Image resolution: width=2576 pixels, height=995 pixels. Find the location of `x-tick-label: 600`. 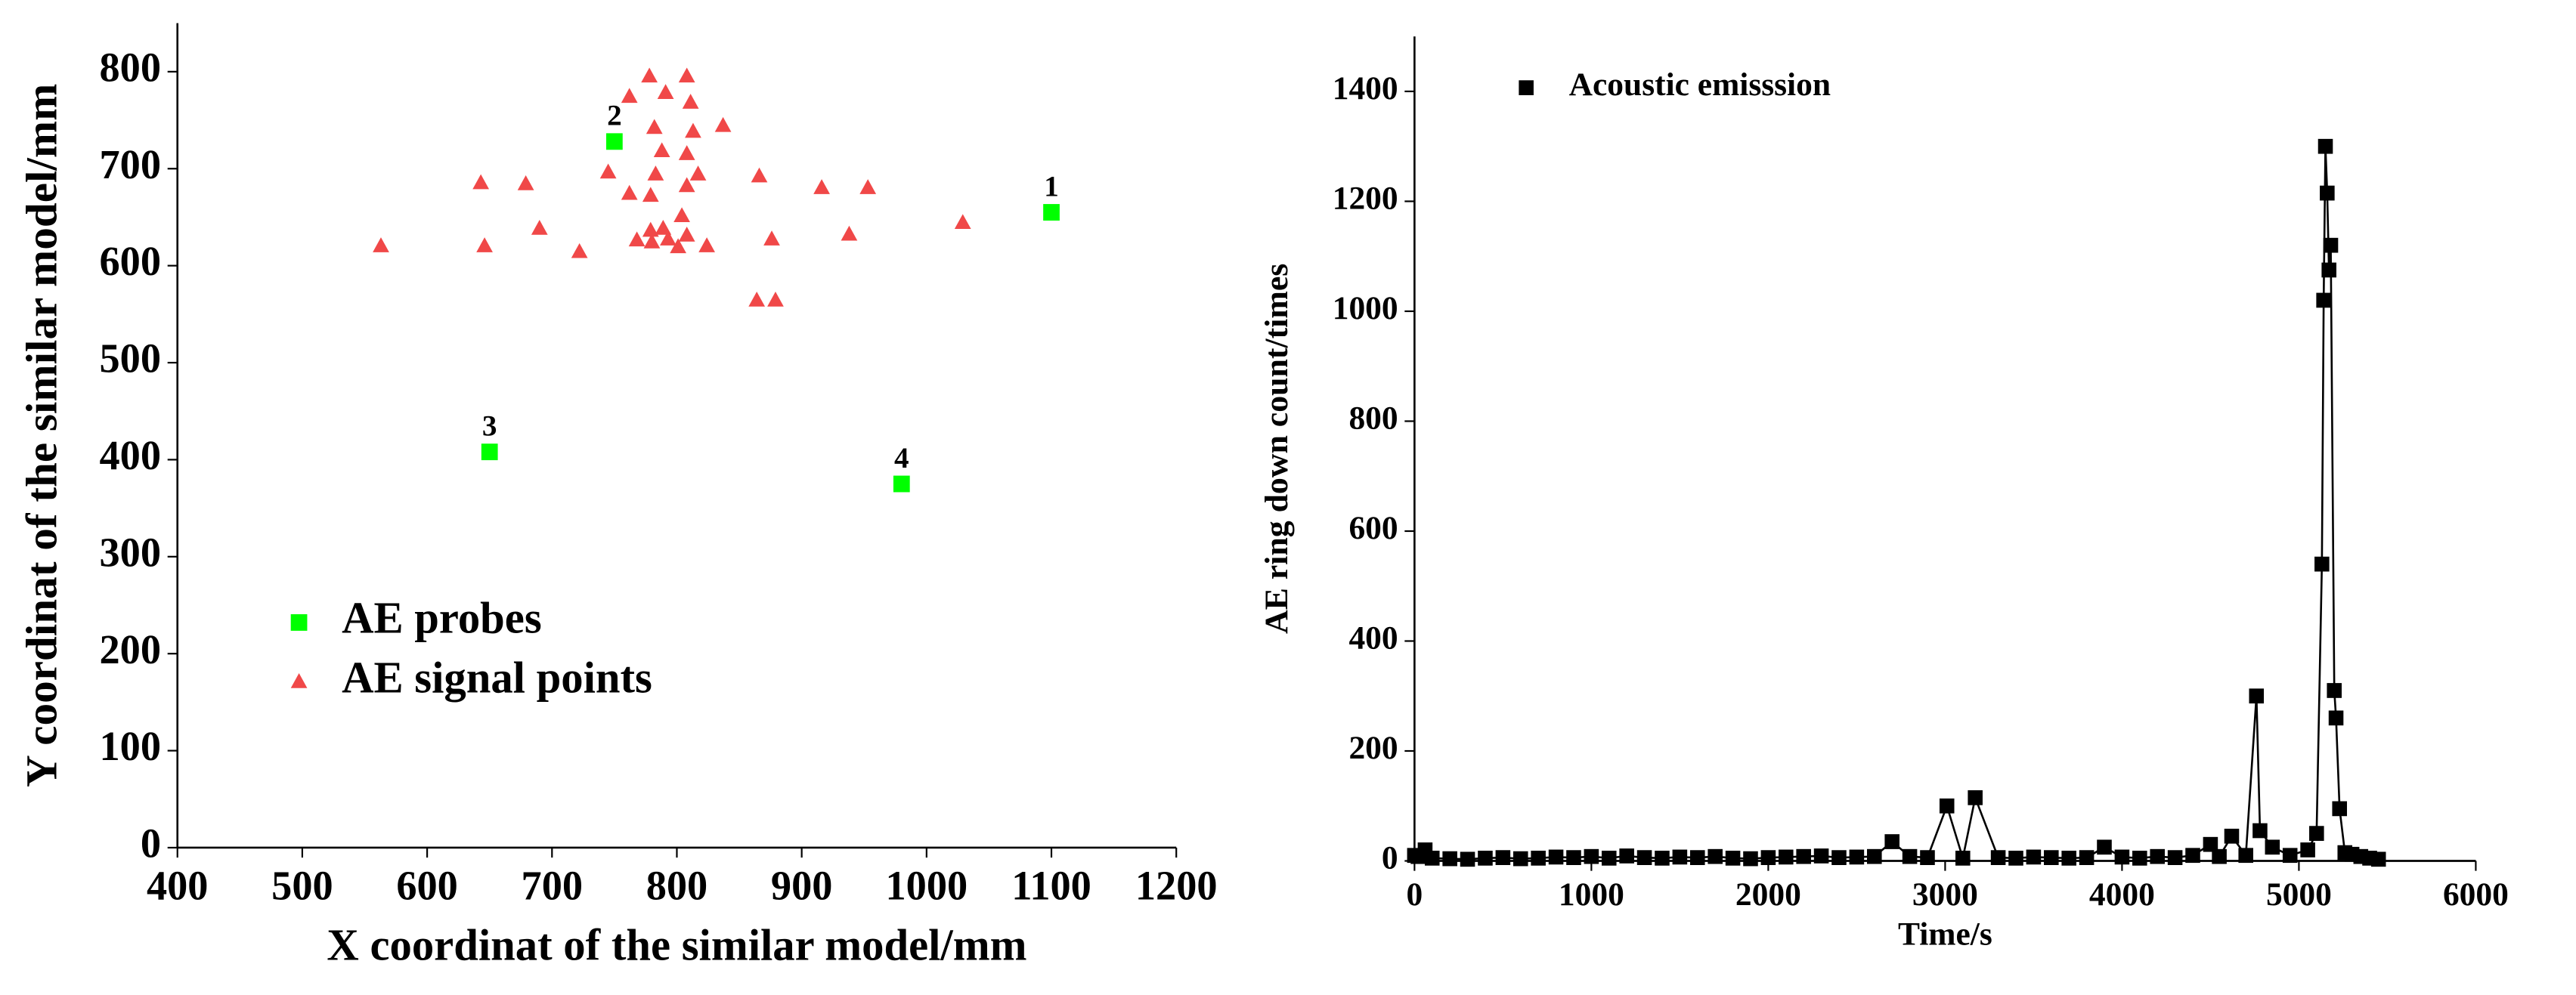

x-tick-label: 600 is located at coordinates (426, 885).